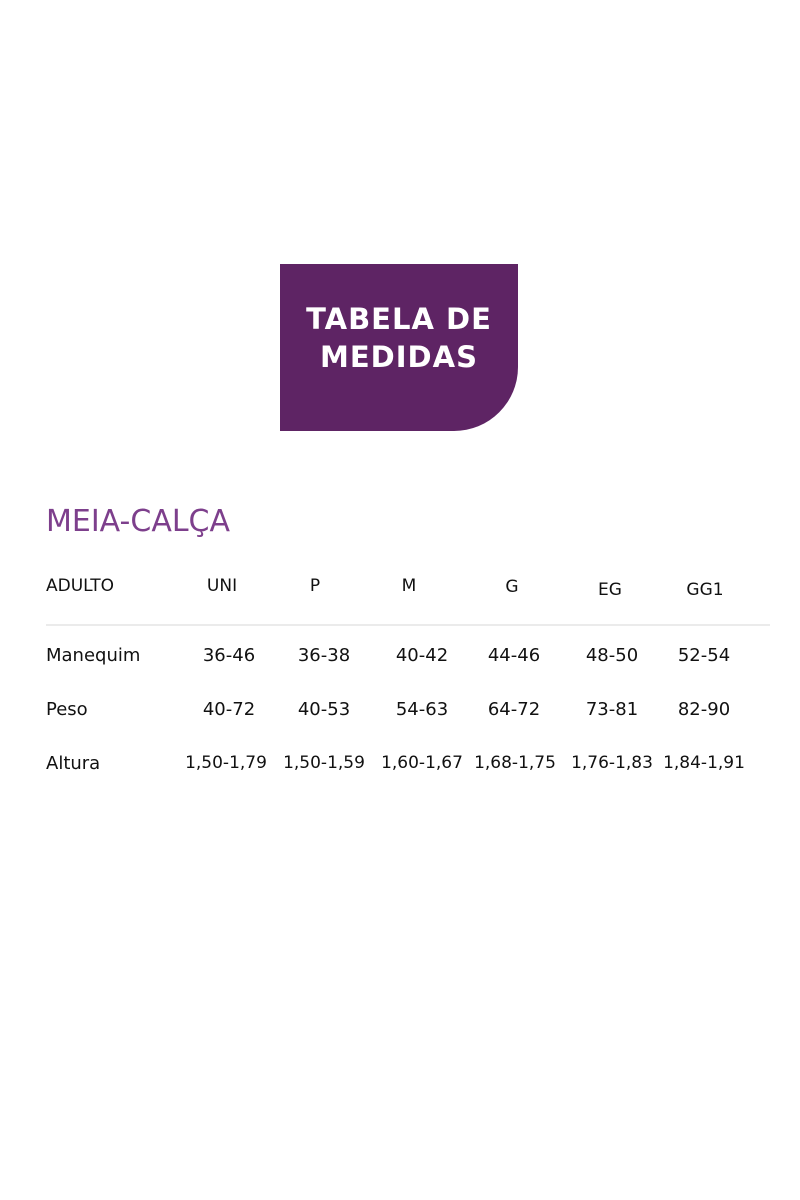  I want to click on banner-line-1: TABELA DE, so click(399, 318).